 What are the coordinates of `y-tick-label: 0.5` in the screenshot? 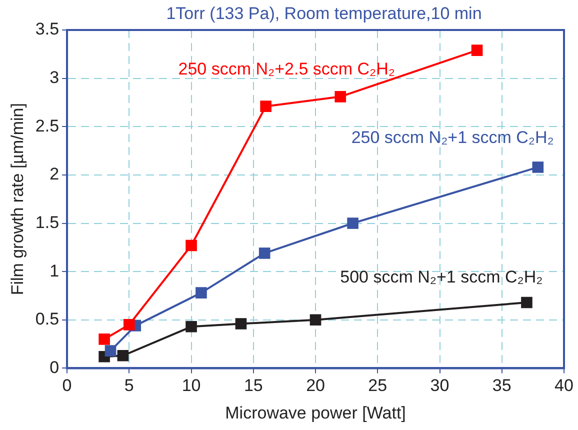 It's located at (47, 319).